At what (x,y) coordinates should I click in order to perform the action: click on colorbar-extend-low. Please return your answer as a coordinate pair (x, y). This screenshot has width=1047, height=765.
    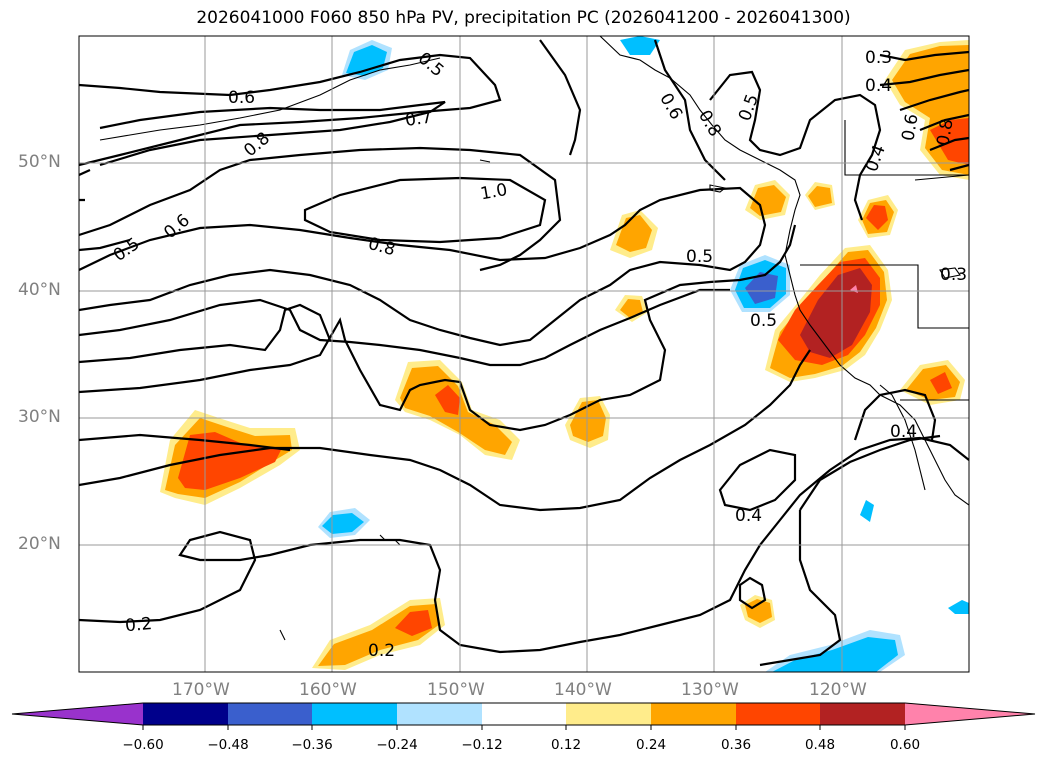
    Looking at the image, I should click on (77, 714).